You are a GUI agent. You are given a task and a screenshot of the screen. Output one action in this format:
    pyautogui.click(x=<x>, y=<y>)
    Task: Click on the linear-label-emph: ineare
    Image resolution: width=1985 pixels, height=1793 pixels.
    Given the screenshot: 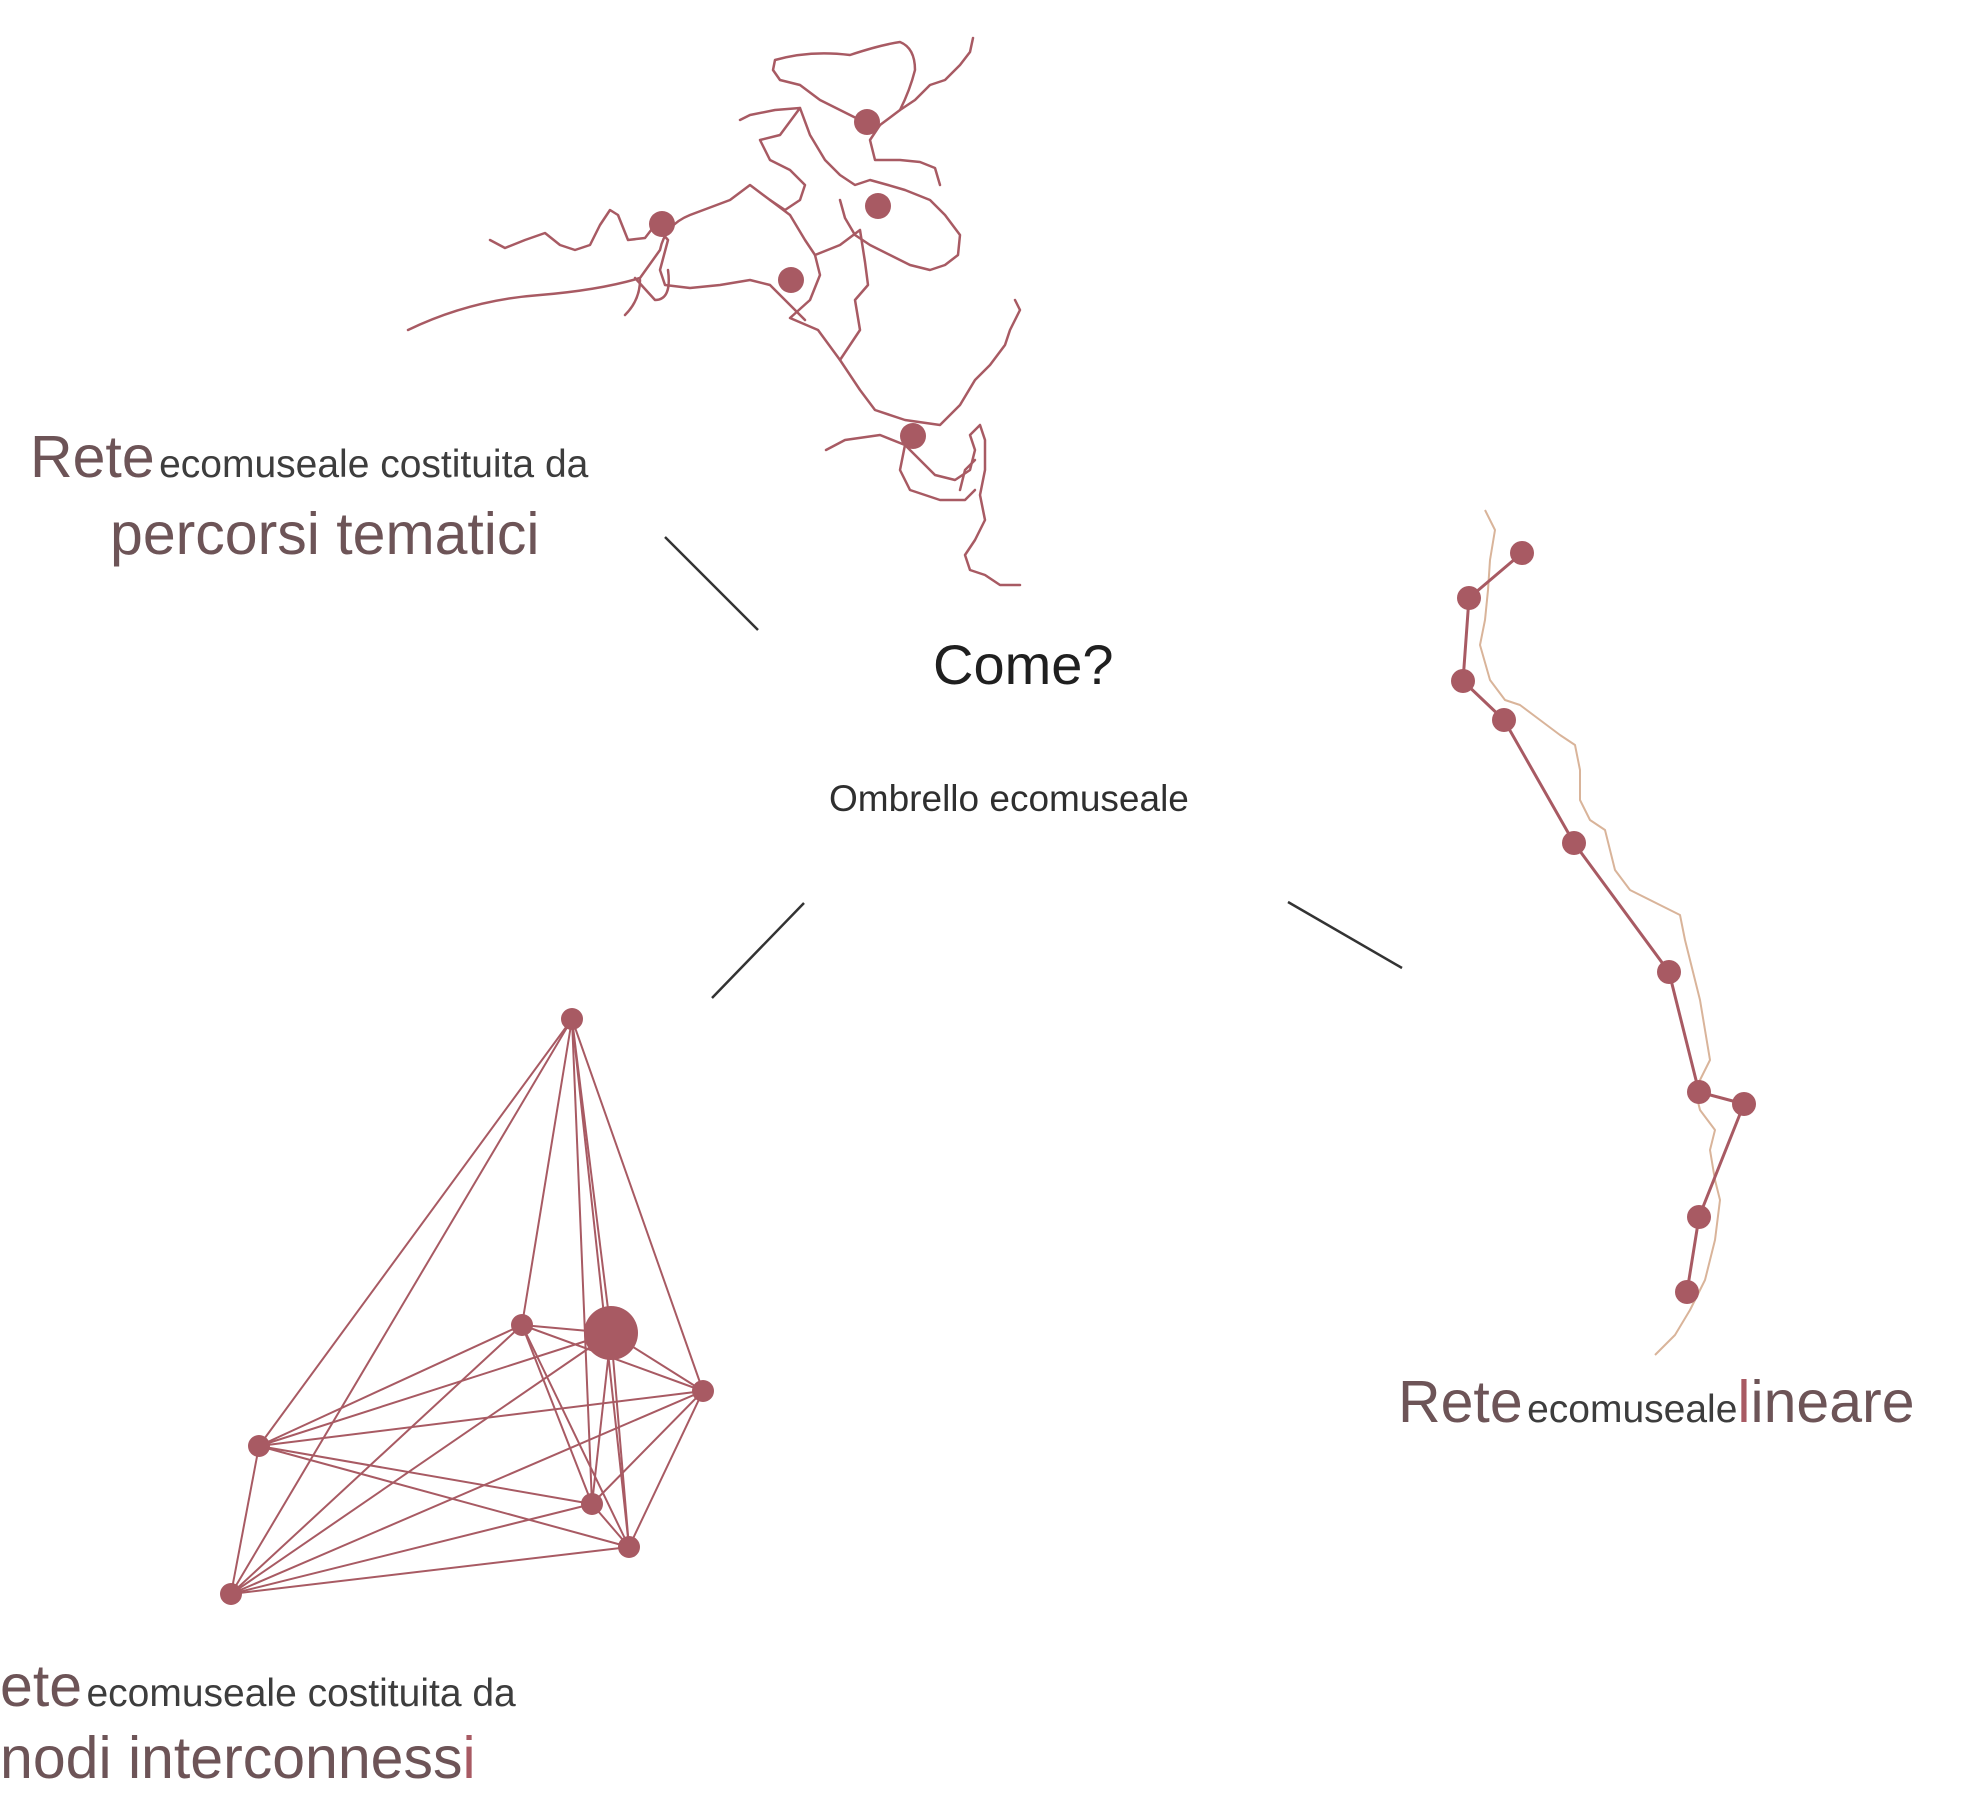 What is the action you would take?
    pyautogui.click(x=1832, y=1402)
    